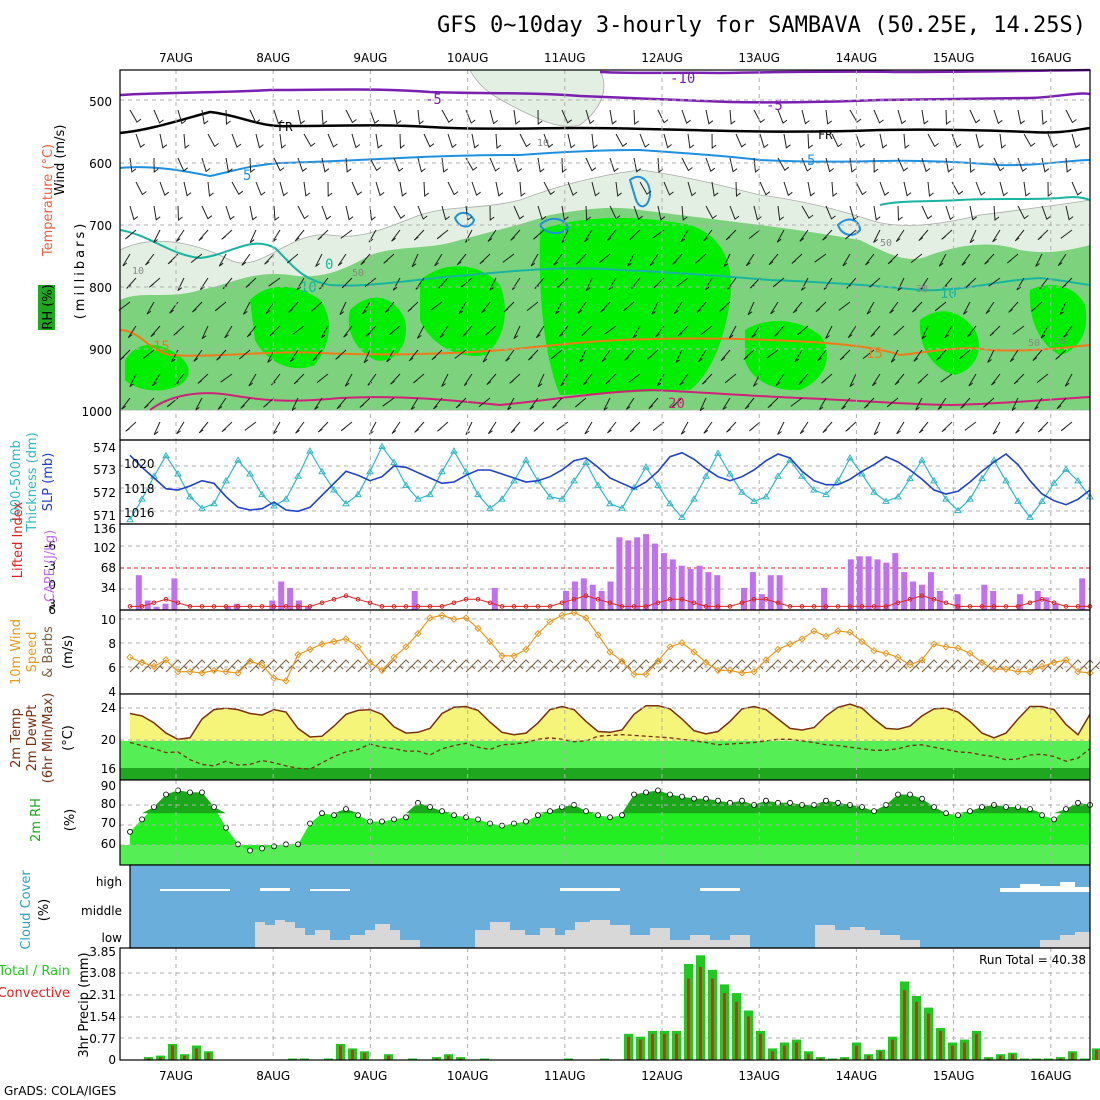 The image size is (1100, 1100). What do you see at coordinates (662, 1076) in the screenshot?
I see `day-label: 12AUG` at bounding box center [662, 1076].